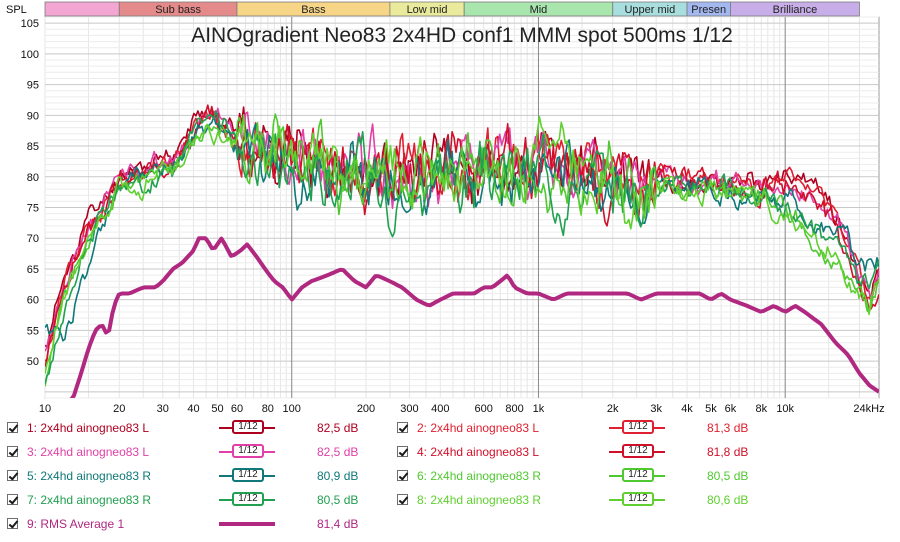 The width and height of the screenshot is (900, 542). Describe the element at coordinates (592, 500) in the screenshot. I see `legend-entry: 8: 2x4hd ainogneo83 R 1/12 80,6 dB` at that location.